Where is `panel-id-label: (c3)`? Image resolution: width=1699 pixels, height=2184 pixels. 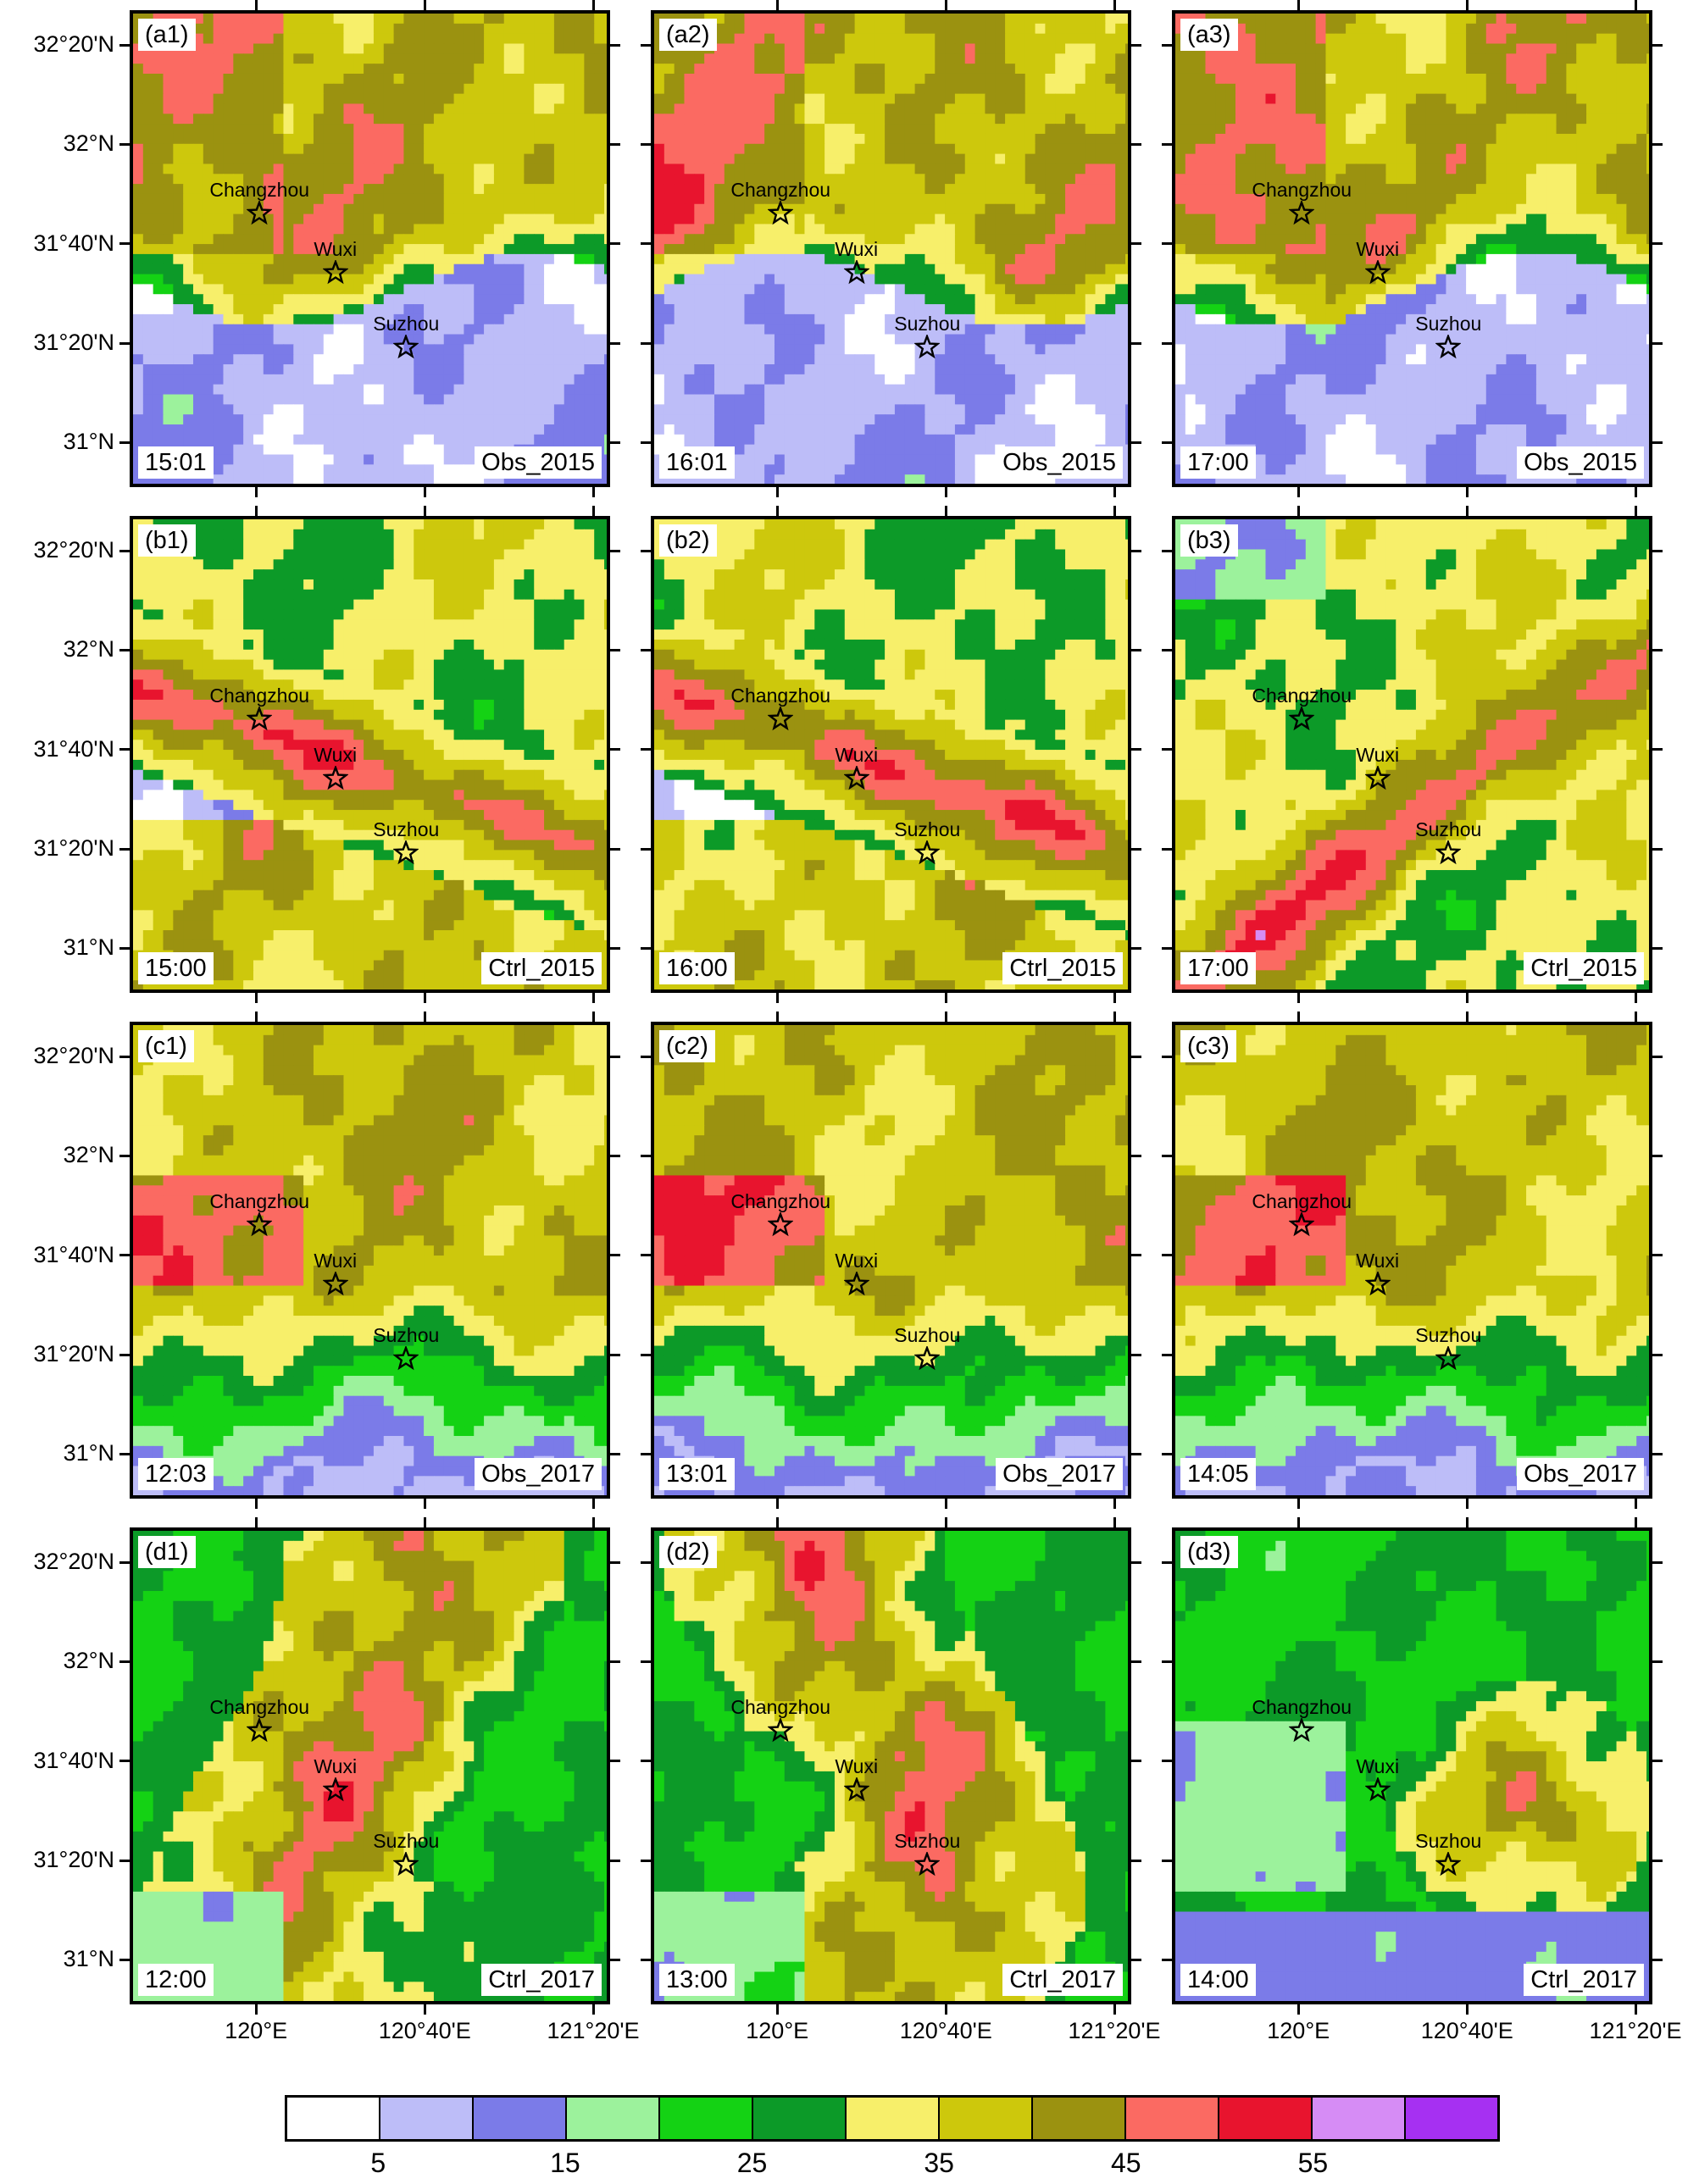
panel-id-label: (c3) is located at coordinates (1208, 1046).